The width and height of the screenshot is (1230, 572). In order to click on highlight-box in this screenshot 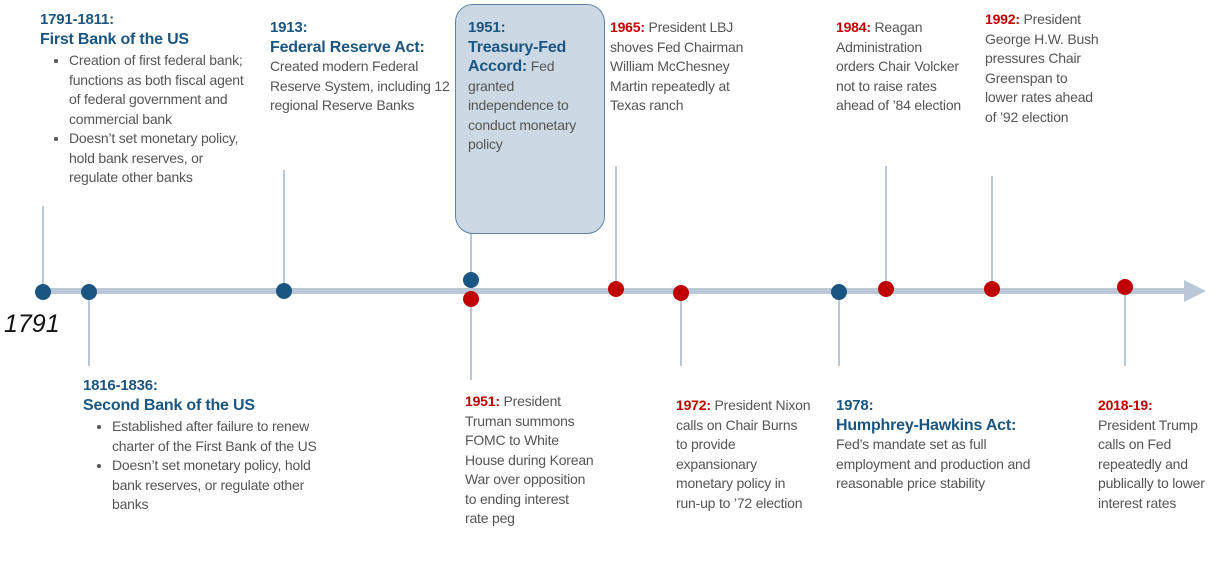, I will do `click(530, 119)`.